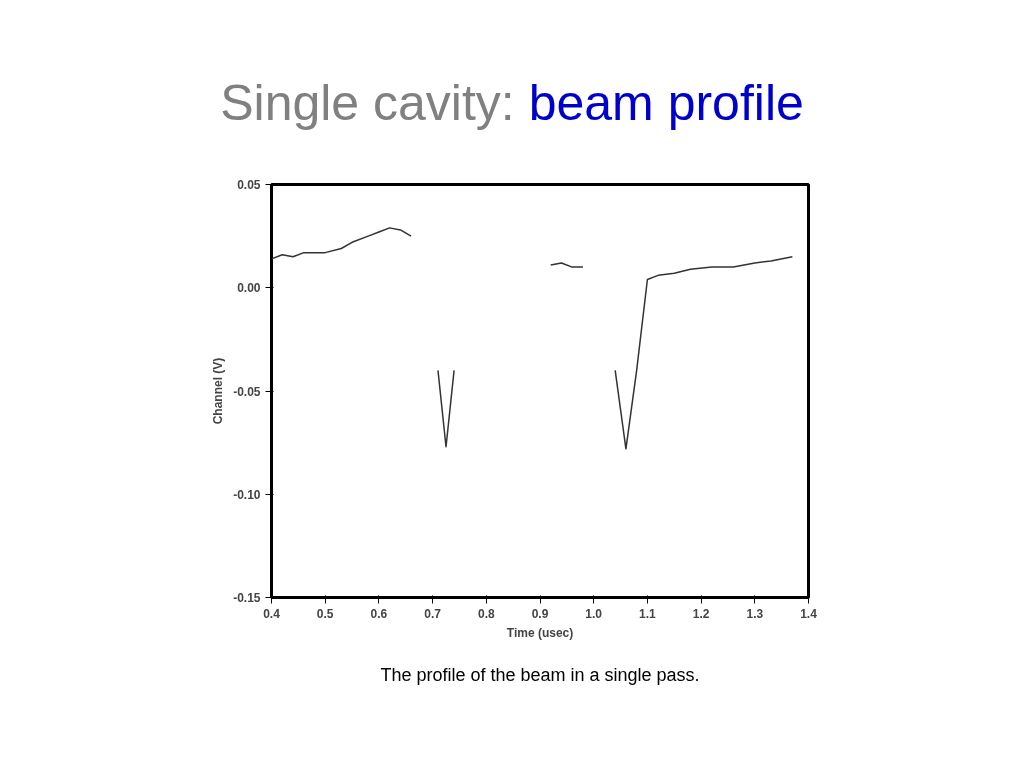 Image resolution: width=1024 pixels, height=768 pixels. Describe the element at coordinates (247, 494) in the screenshot. I see `y-tick-label: -0.10` at that location.